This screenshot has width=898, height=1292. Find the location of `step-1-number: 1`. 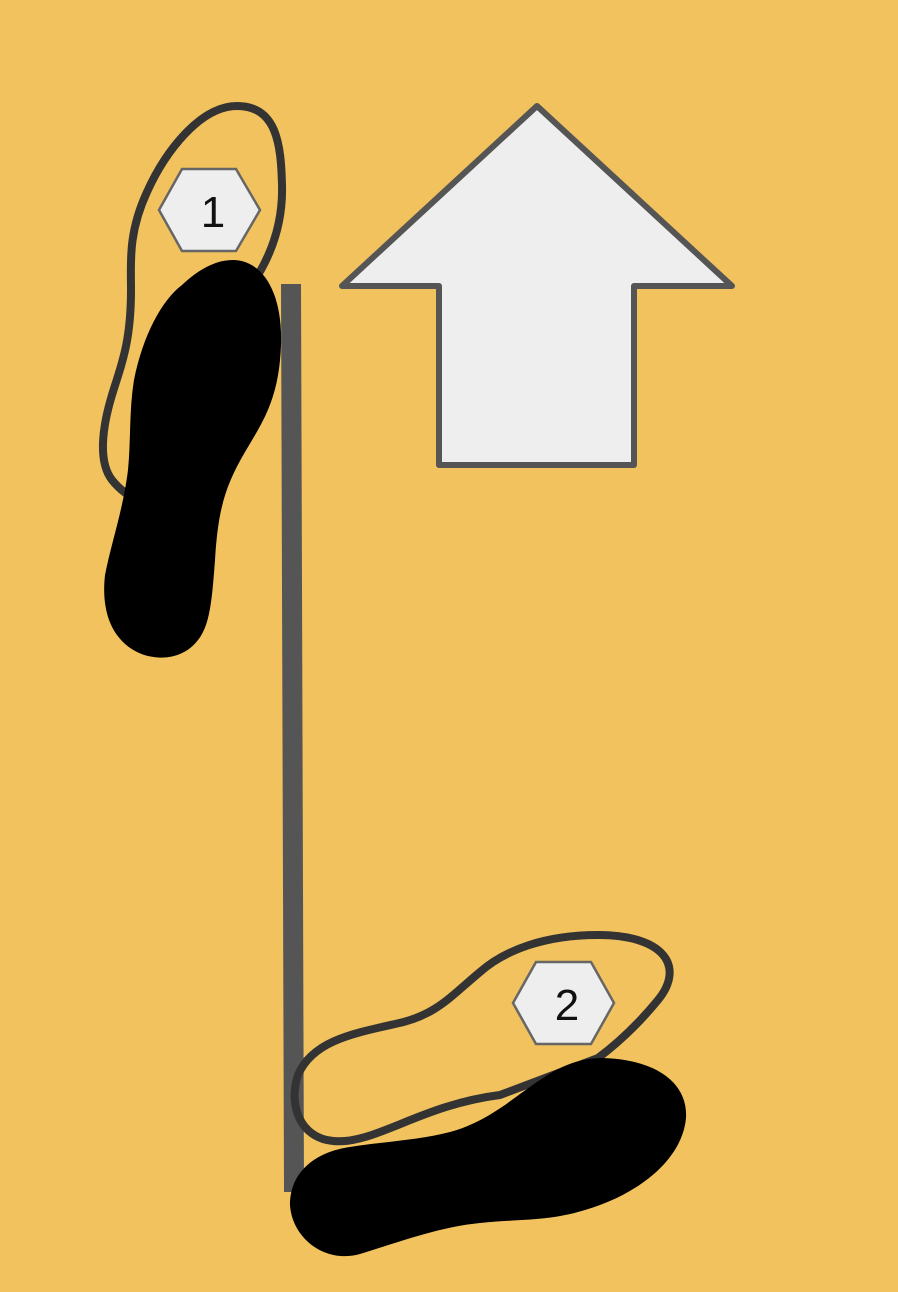

step-1-number: 1 is located at coordinates (213, 212).